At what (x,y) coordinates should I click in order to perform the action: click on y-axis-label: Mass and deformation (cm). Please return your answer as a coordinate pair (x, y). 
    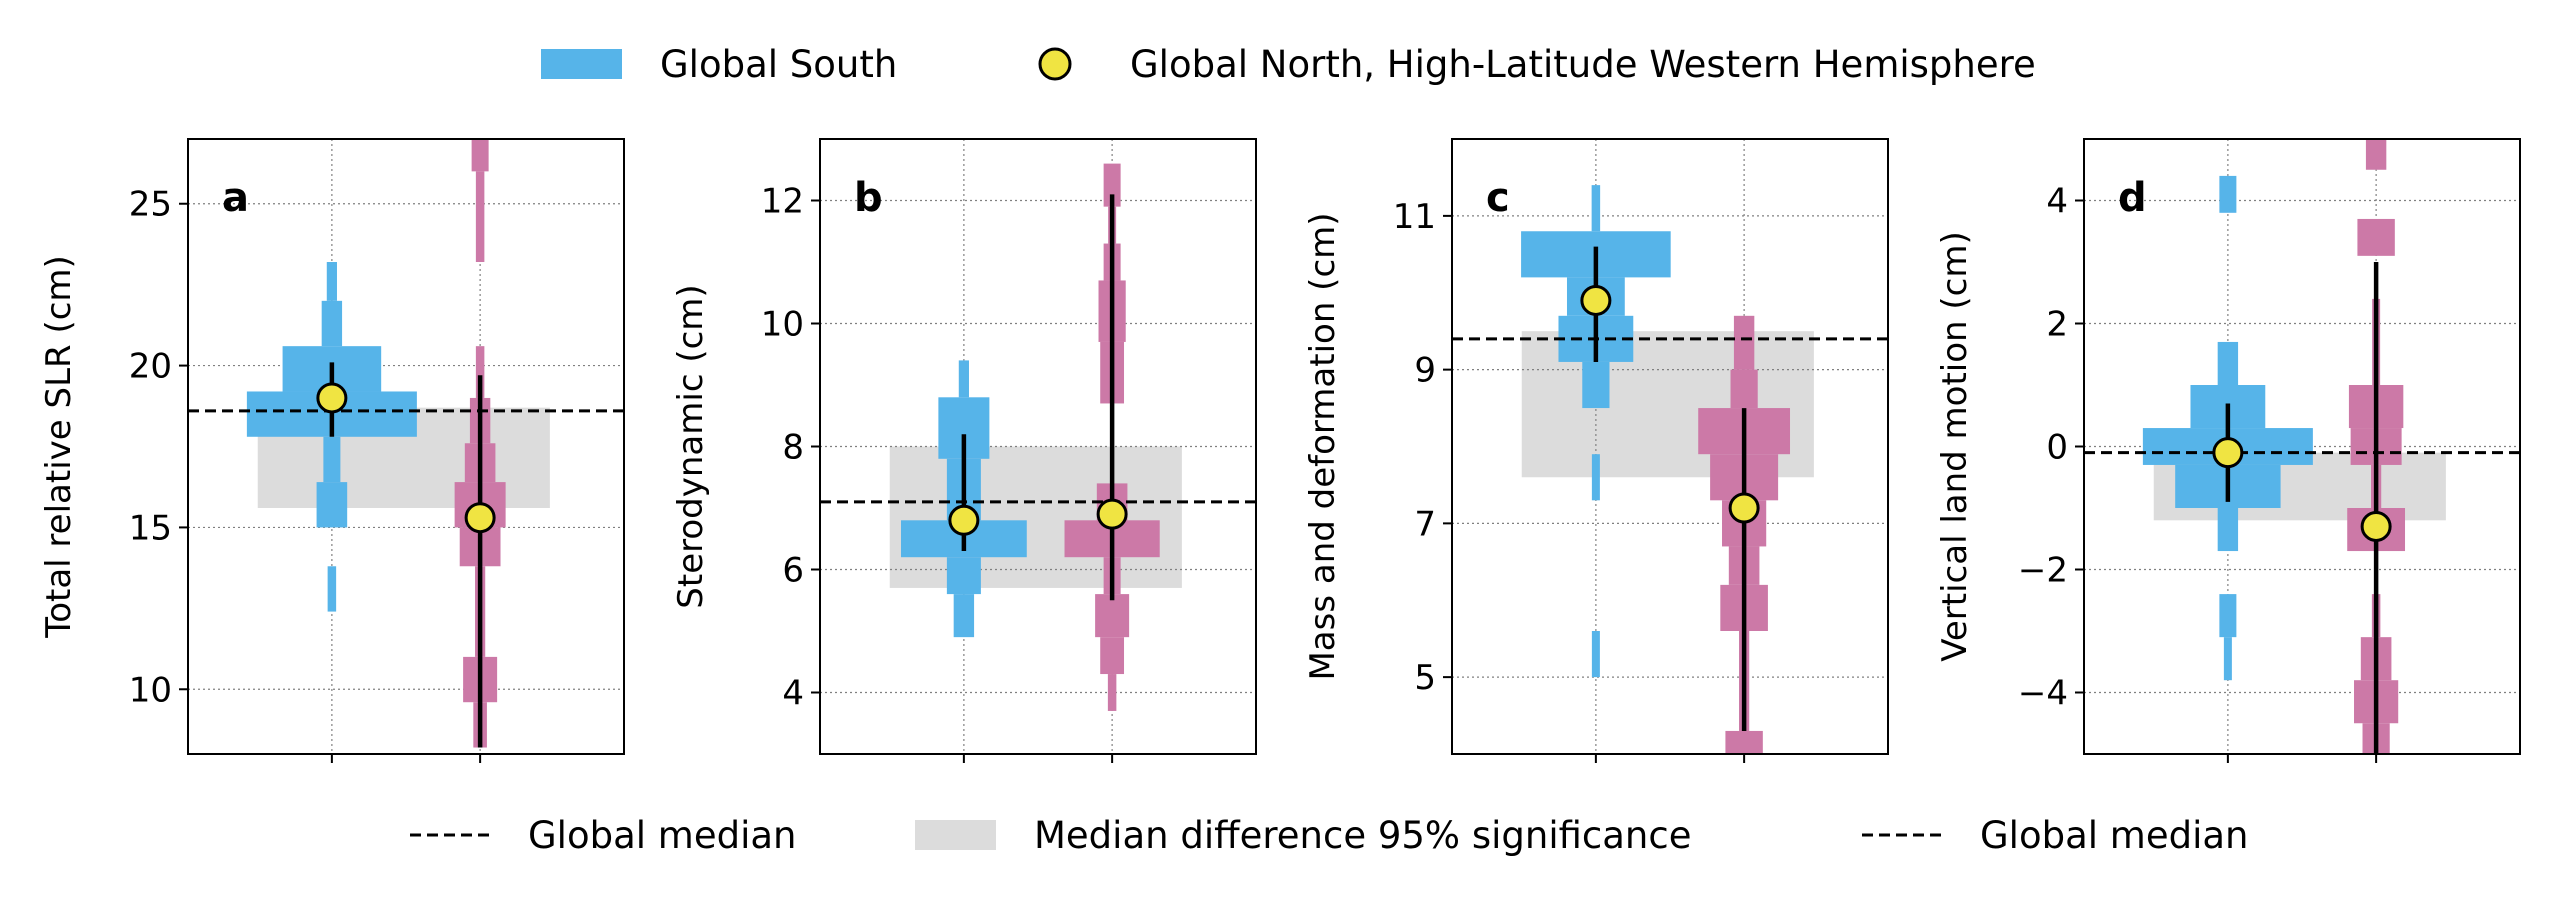
    Looking at the image, I should click on (1323, 446).